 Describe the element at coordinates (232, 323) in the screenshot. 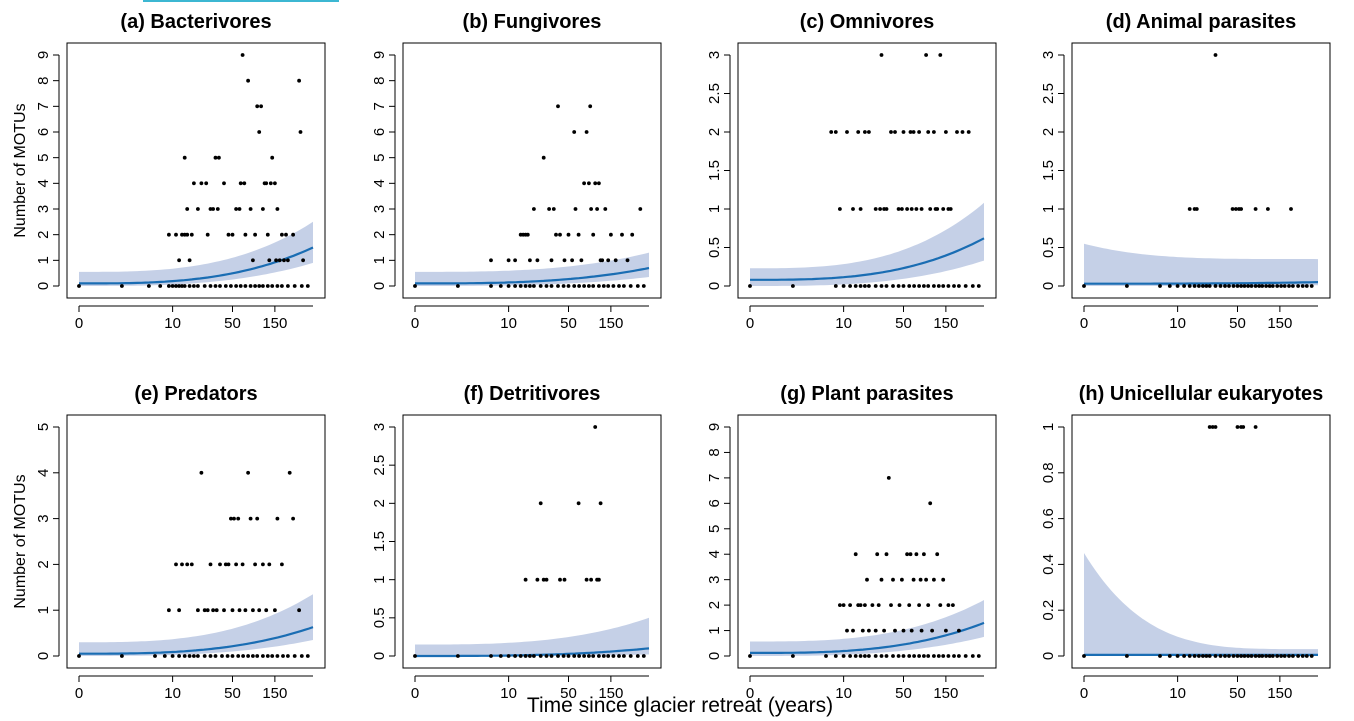

I see `x-tick-label: 50` at that location.